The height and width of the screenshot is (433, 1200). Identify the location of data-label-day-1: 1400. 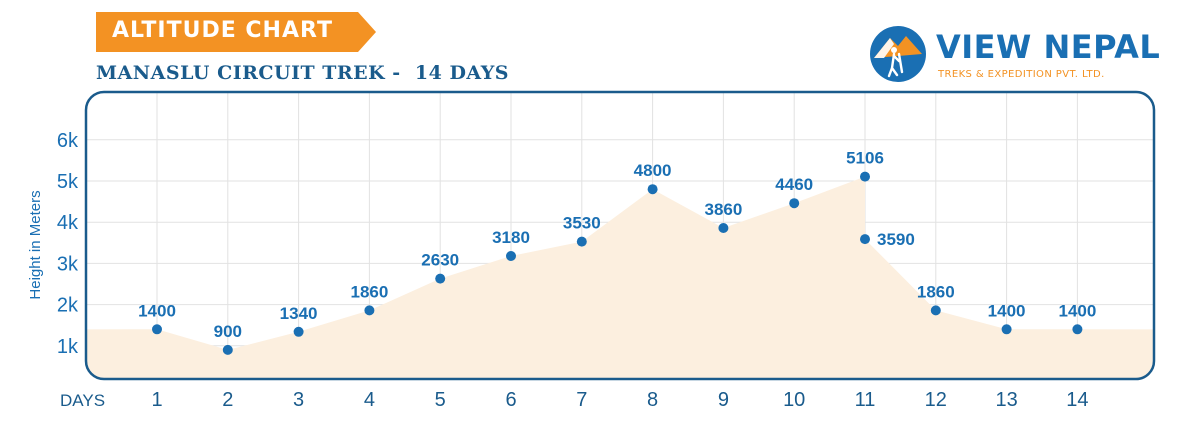
(157, 310).